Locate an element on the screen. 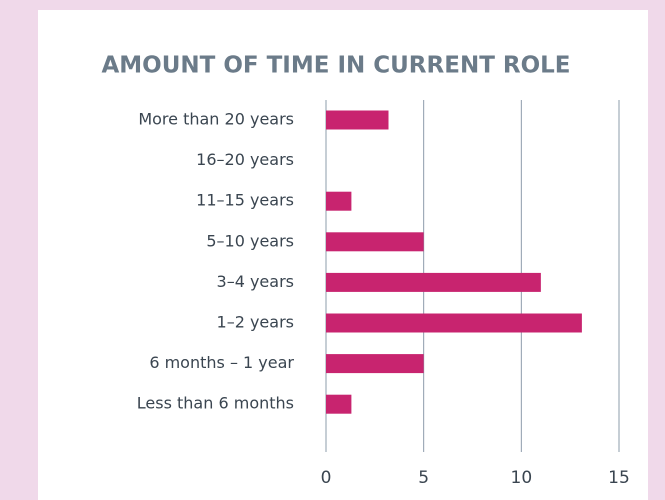 The height and width of the screenshot is (500, 665). chart-title: AMOUNT OF TIME IN CURRENT ROLE is located at coordinates (335, 66).